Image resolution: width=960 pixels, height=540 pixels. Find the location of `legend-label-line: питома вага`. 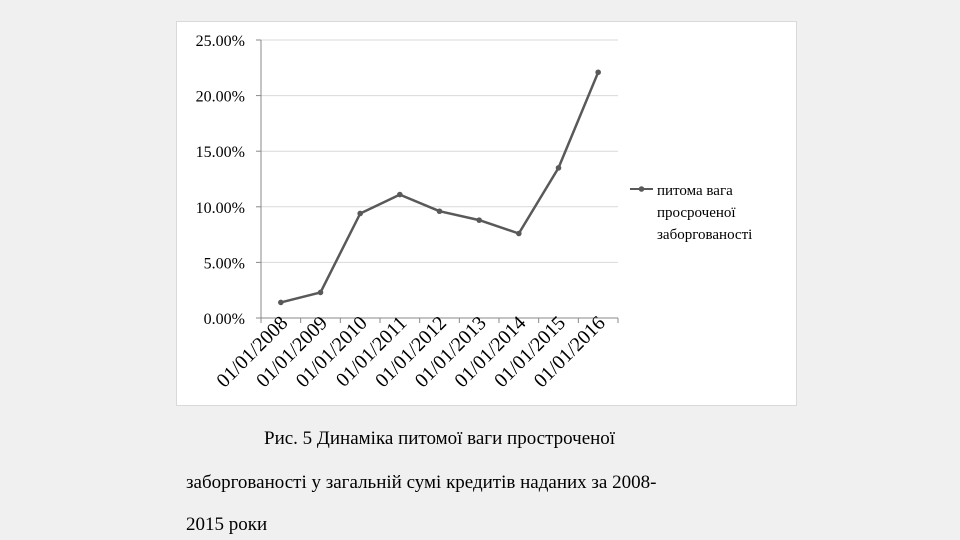

legend-label-line: питома вага is located at coordinates (695, 191).